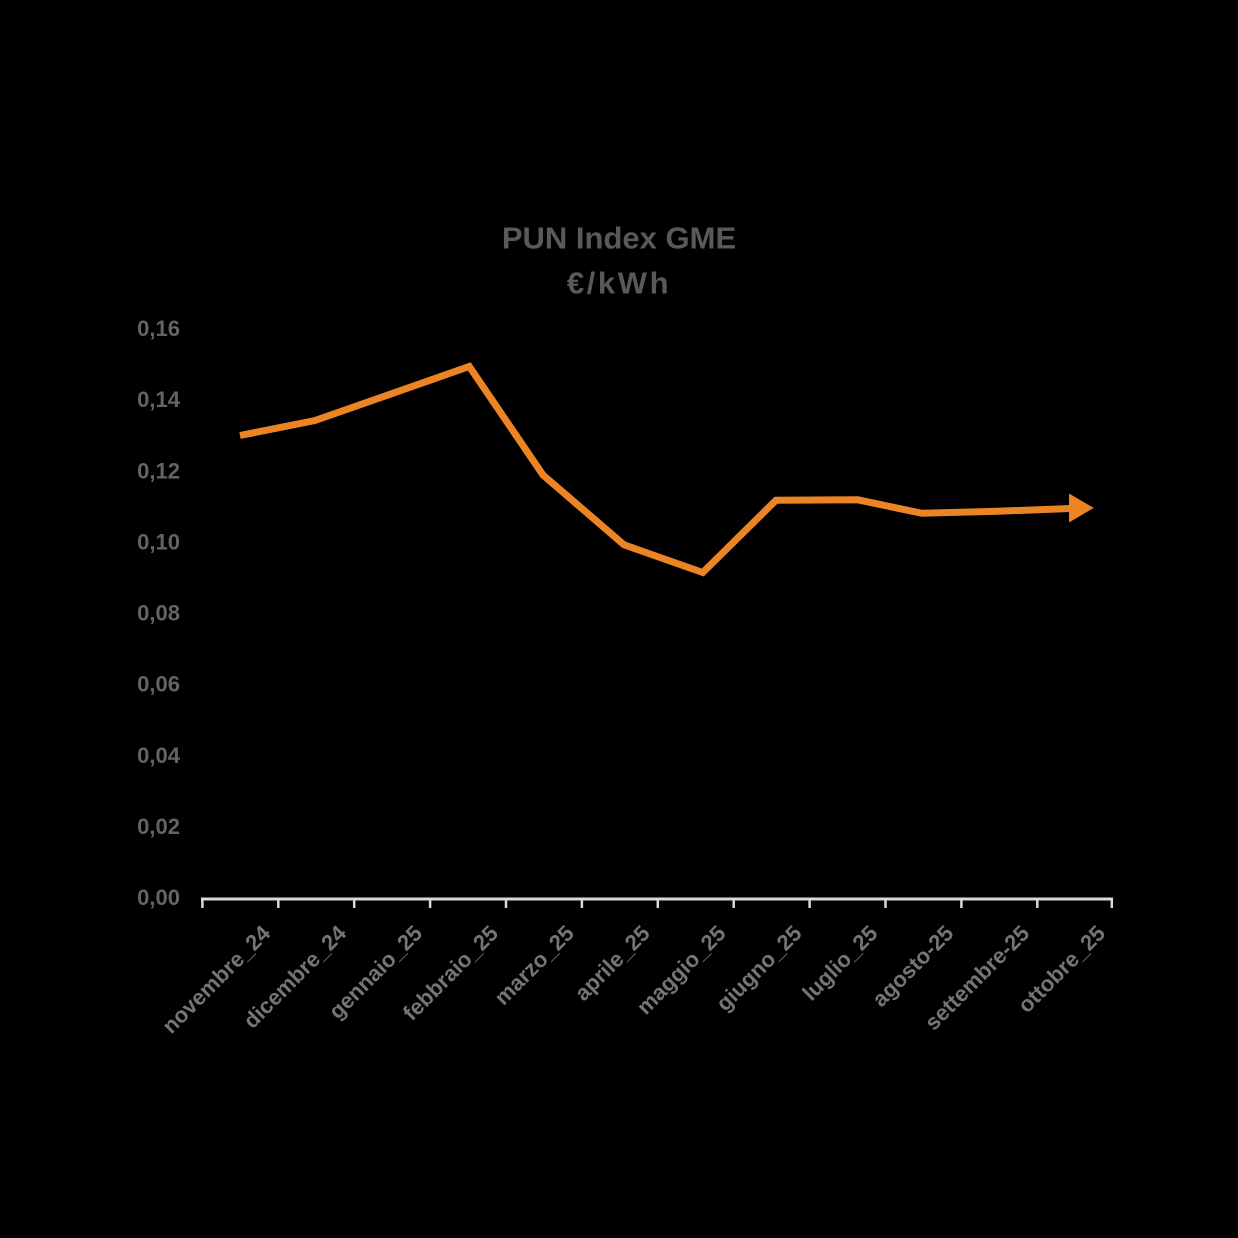 The height and width of the screenshot is (1238, 1238). I want to click on svg-text: €/kWh, so click(619, 283).